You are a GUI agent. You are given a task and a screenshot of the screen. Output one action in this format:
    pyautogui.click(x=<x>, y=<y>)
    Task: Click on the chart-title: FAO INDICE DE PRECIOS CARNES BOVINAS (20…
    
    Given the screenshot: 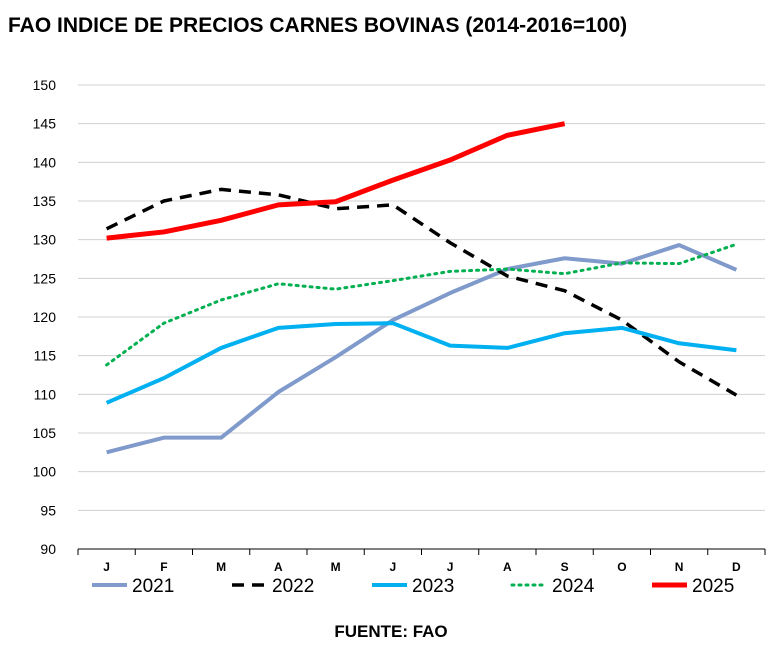 What is the action you would take?
    pyautogui.click(x=318, y=25)
    